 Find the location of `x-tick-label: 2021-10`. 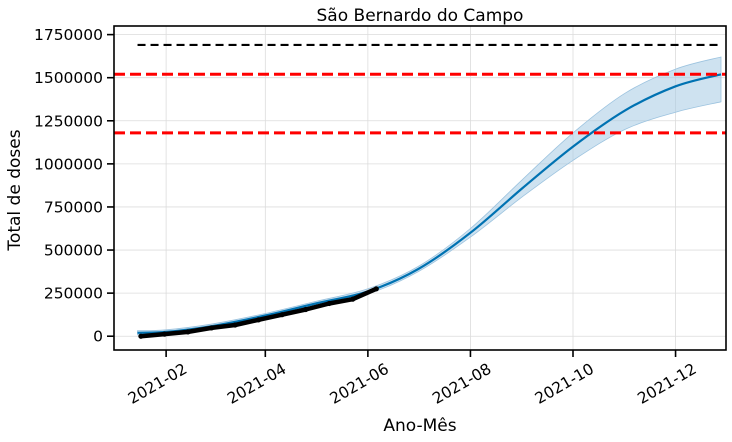

x-tick-label: 2021-10 is located at coordinates (564, 384).